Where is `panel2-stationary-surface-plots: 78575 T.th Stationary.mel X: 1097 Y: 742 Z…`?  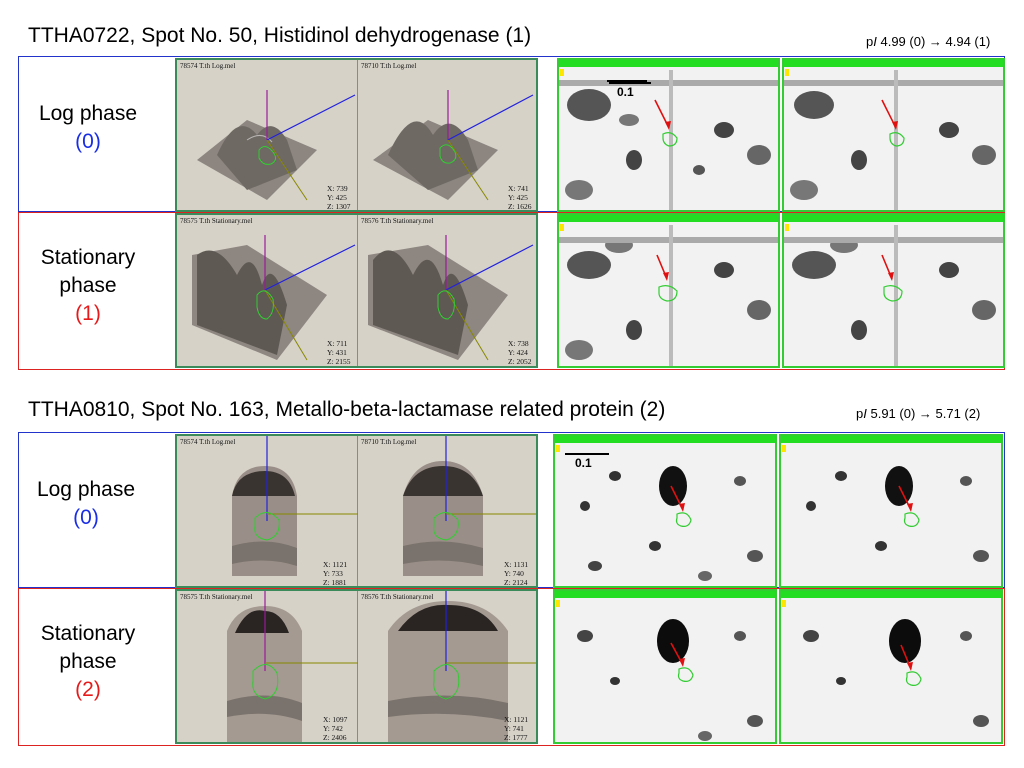
panel2-stationary-surface-plots: 78575 T.th Stationary.mel X: 1097 Y: 742 Z… is located at coordinates (356, 666).